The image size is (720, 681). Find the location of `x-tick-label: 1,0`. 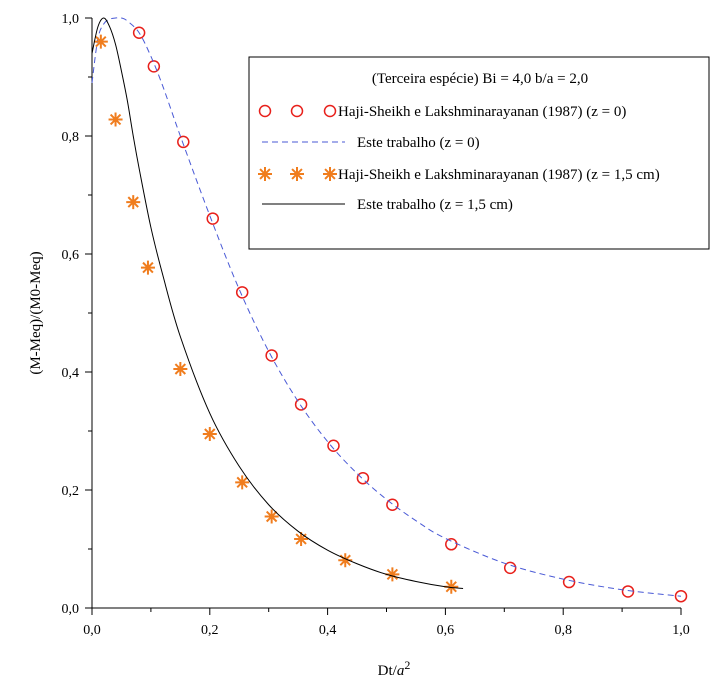

x-tick-label: 1,0 is located at coordinates (681, 630).